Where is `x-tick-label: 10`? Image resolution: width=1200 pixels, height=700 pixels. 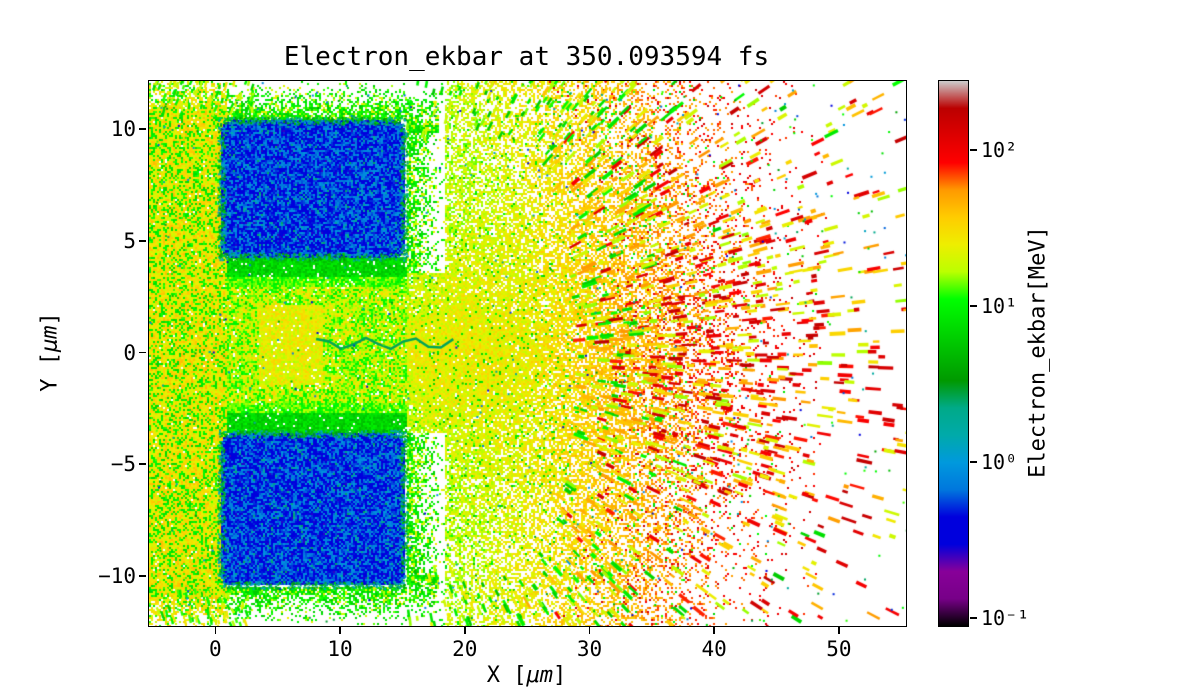 x-tick-label: 10 is located at coordinates (340, 649).